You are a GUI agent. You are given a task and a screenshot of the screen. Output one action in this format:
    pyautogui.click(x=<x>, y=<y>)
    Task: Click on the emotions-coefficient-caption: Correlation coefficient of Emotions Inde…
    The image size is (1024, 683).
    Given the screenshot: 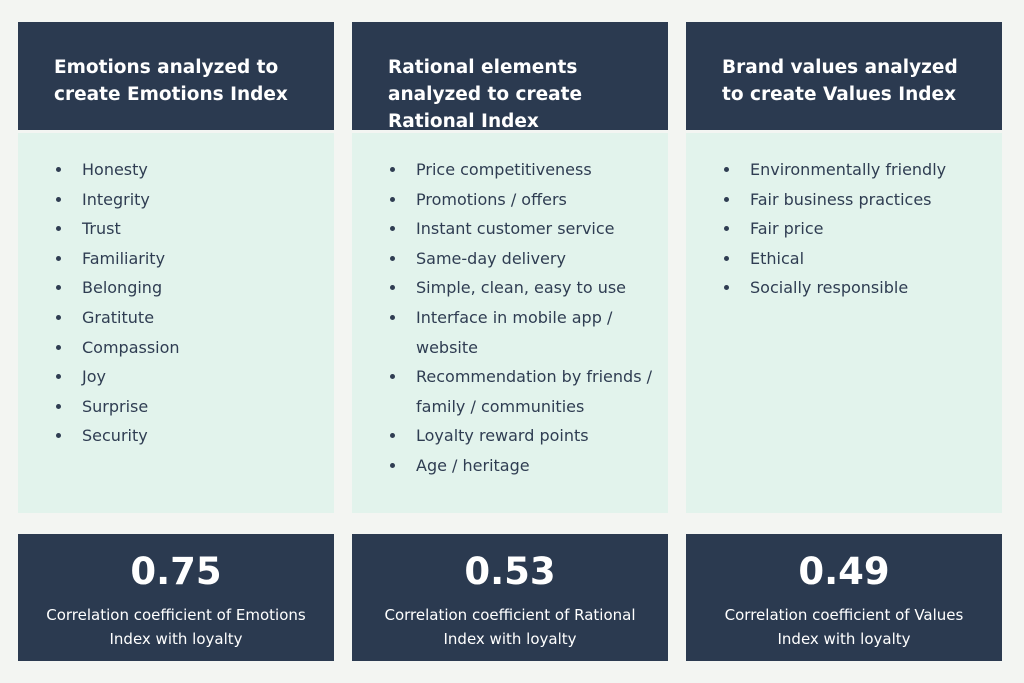 What is the action you would take?
    pyautogui.click(x=176, y=627)
    